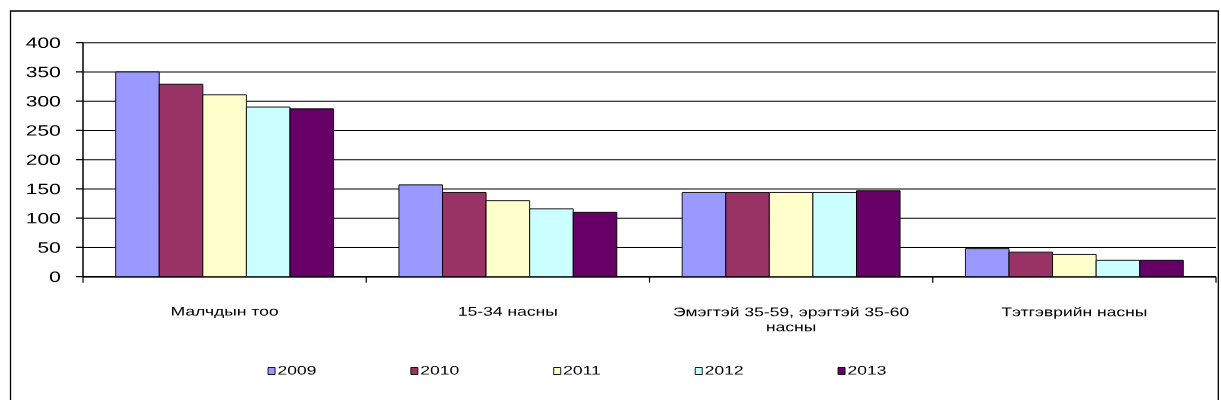 The image size is (1221, 400). What do you see at coordinates (54, 277) in the screenshot?
I see `y-tick-label: 0` at bounding box center [54, 277].